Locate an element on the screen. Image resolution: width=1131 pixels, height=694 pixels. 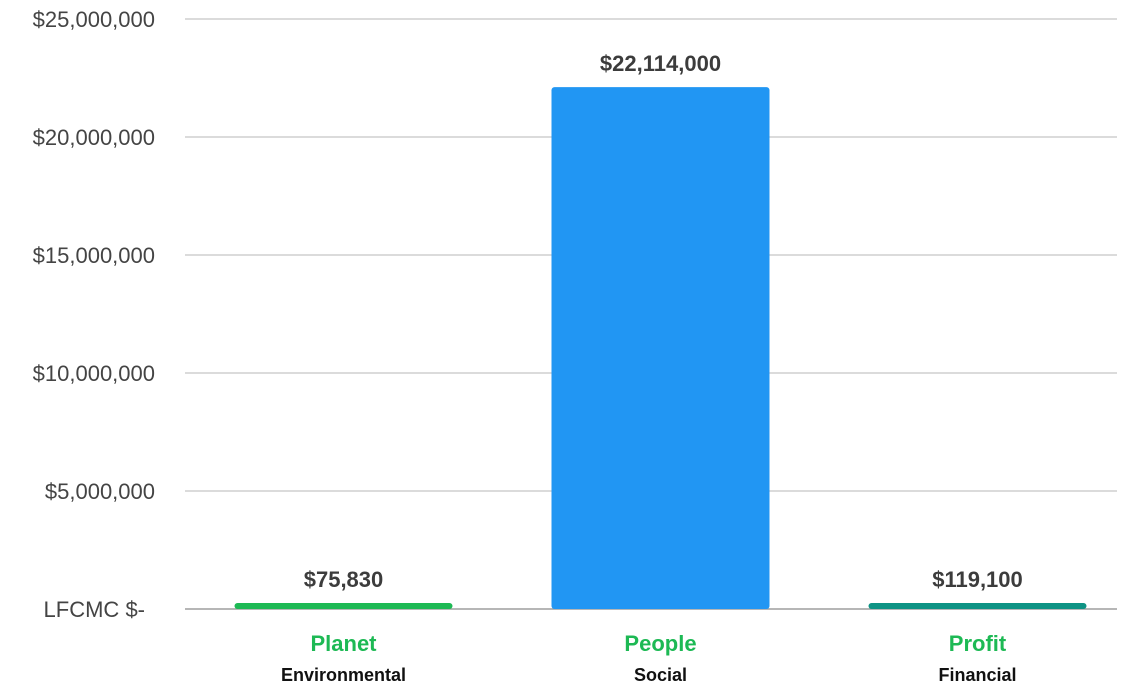
y-tick-label: $5,000,000 is located at coordinates (100, 491).